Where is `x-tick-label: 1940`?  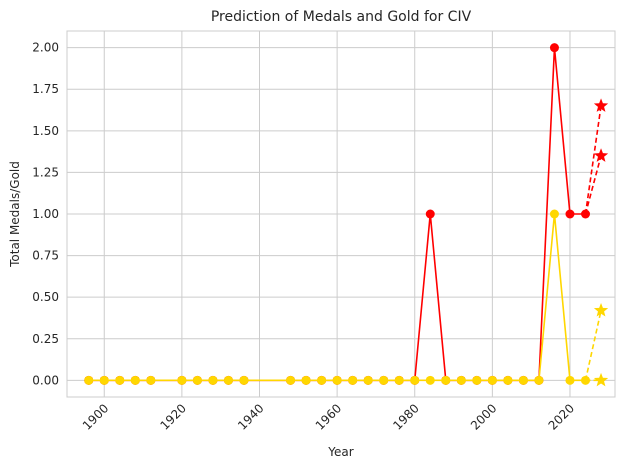
x-tick-label: 1940 is located at coordinates (250, 416).